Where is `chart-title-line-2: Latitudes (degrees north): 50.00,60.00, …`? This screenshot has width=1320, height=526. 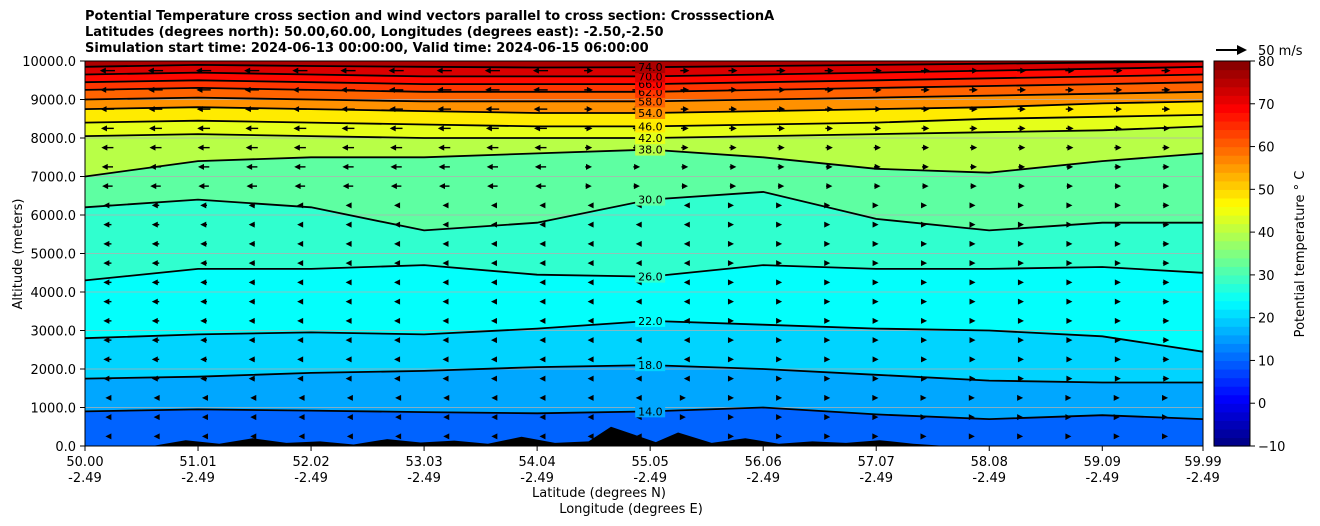
chart-title-line-2: Latitudes (degrees north): 50.00,60.00, … is located at coordinates (374, 32).